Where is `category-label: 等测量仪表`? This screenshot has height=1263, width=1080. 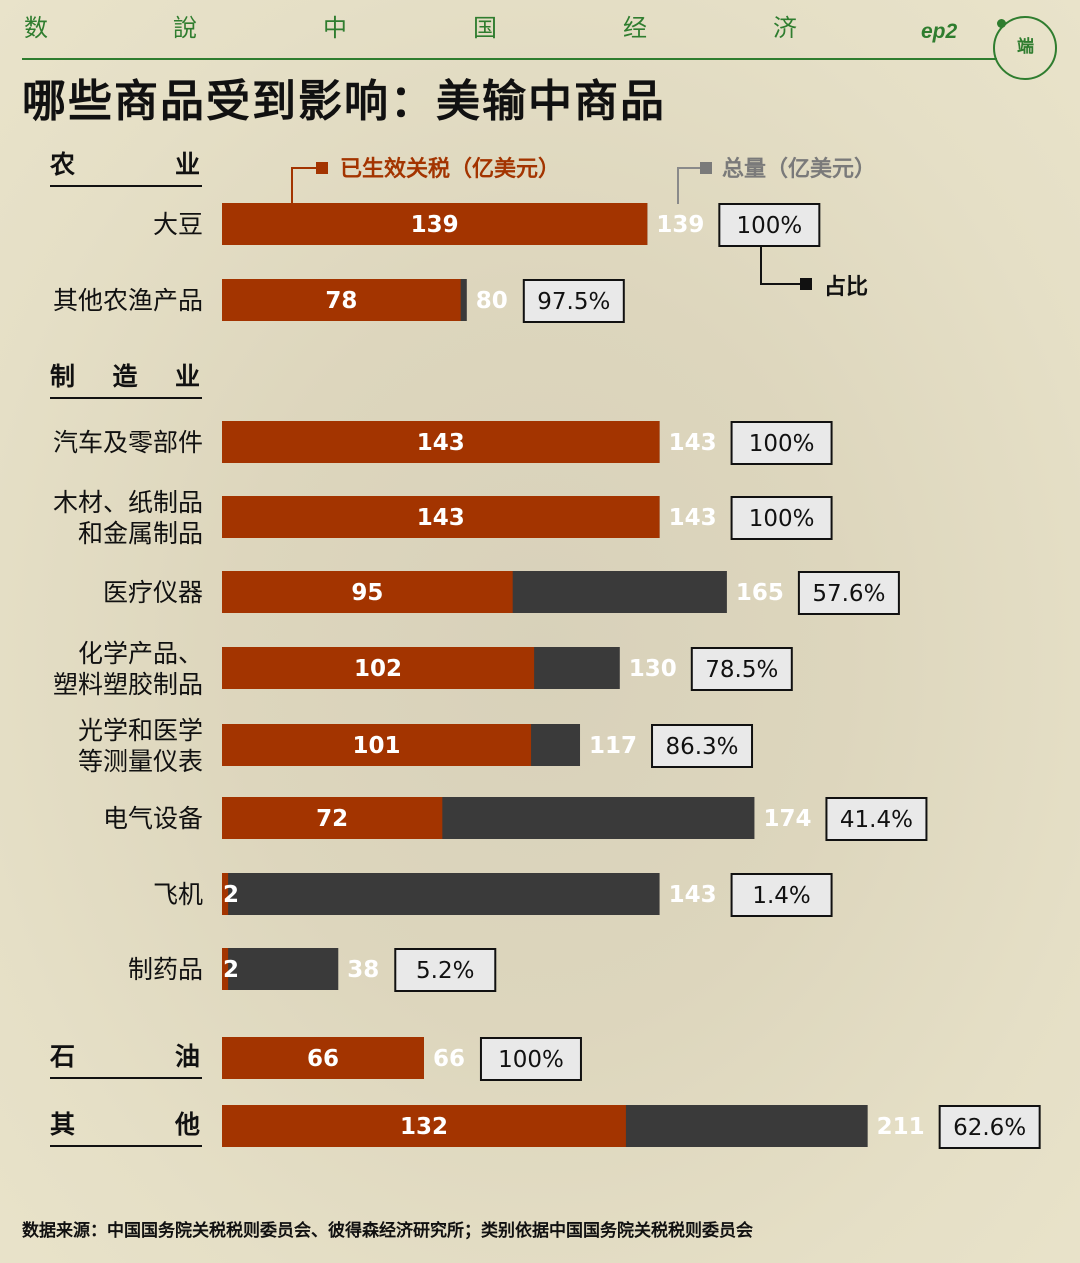 category-label: 等测量仪表 is located at coordinates (140, 761).